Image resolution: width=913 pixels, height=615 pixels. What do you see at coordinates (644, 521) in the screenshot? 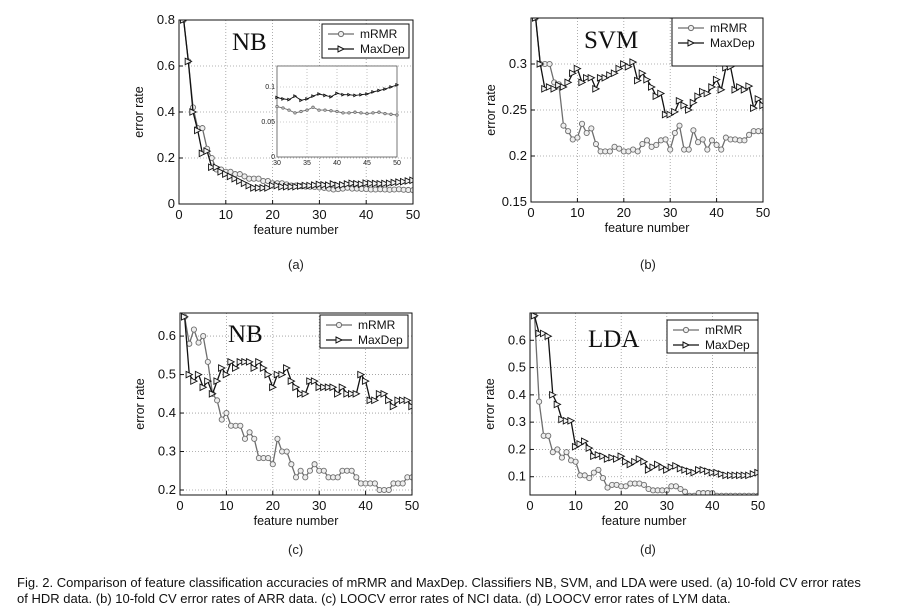
I see `x-axis-label: feature number` at bounding box center [644, 521].